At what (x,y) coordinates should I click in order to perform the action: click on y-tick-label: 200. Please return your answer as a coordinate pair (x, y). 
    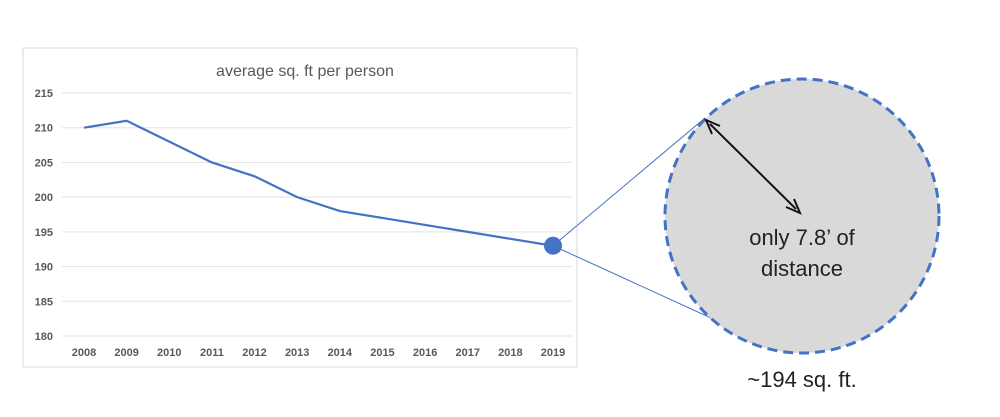
    Looking at the image, I should click on (44, 198).